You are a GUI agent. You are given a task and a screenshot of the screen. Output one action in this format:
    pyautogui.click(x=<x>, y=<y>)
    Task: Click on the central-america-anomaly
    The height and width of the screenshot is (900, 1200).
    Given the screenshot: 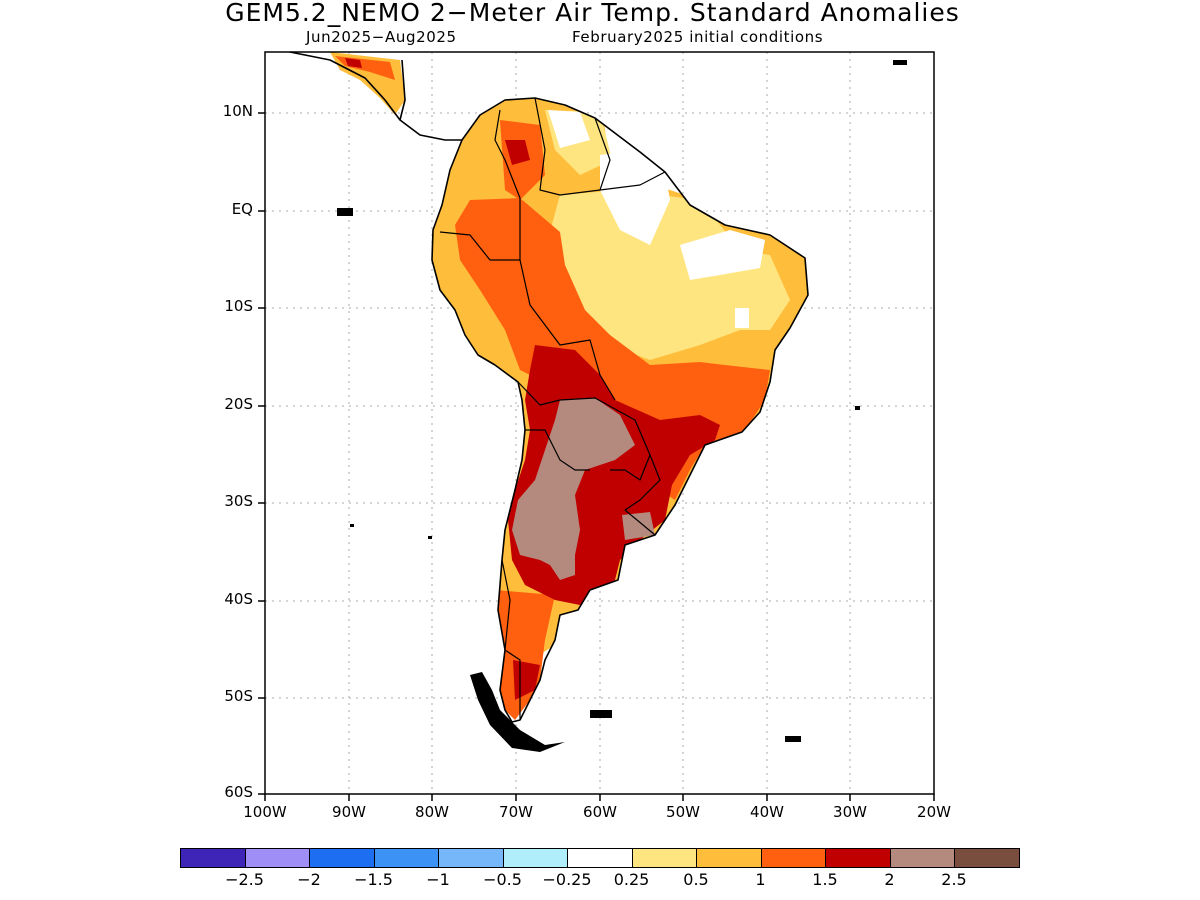 What is the action you would take?
    pyautogui.click(x=367, y=83)
    